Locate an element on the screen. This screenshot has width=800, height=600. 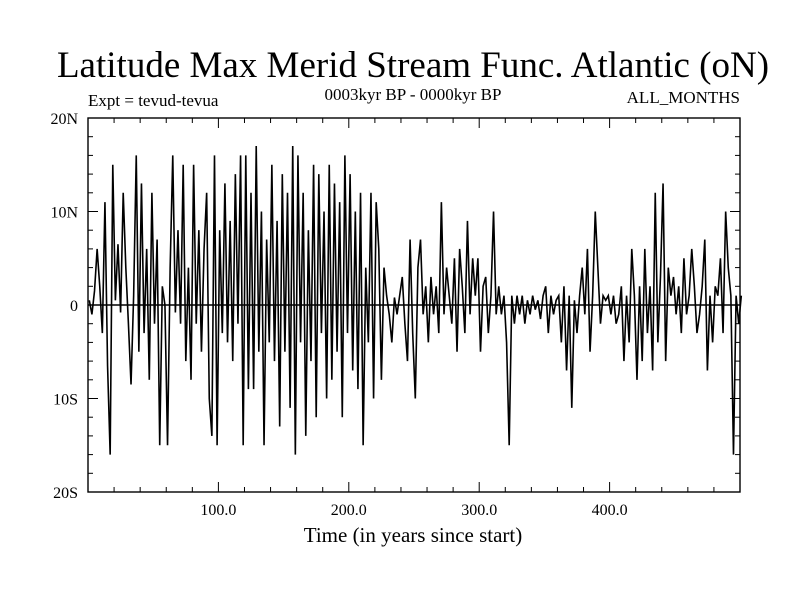
y-tick-label: 10S is located at coordinates (65, 400).